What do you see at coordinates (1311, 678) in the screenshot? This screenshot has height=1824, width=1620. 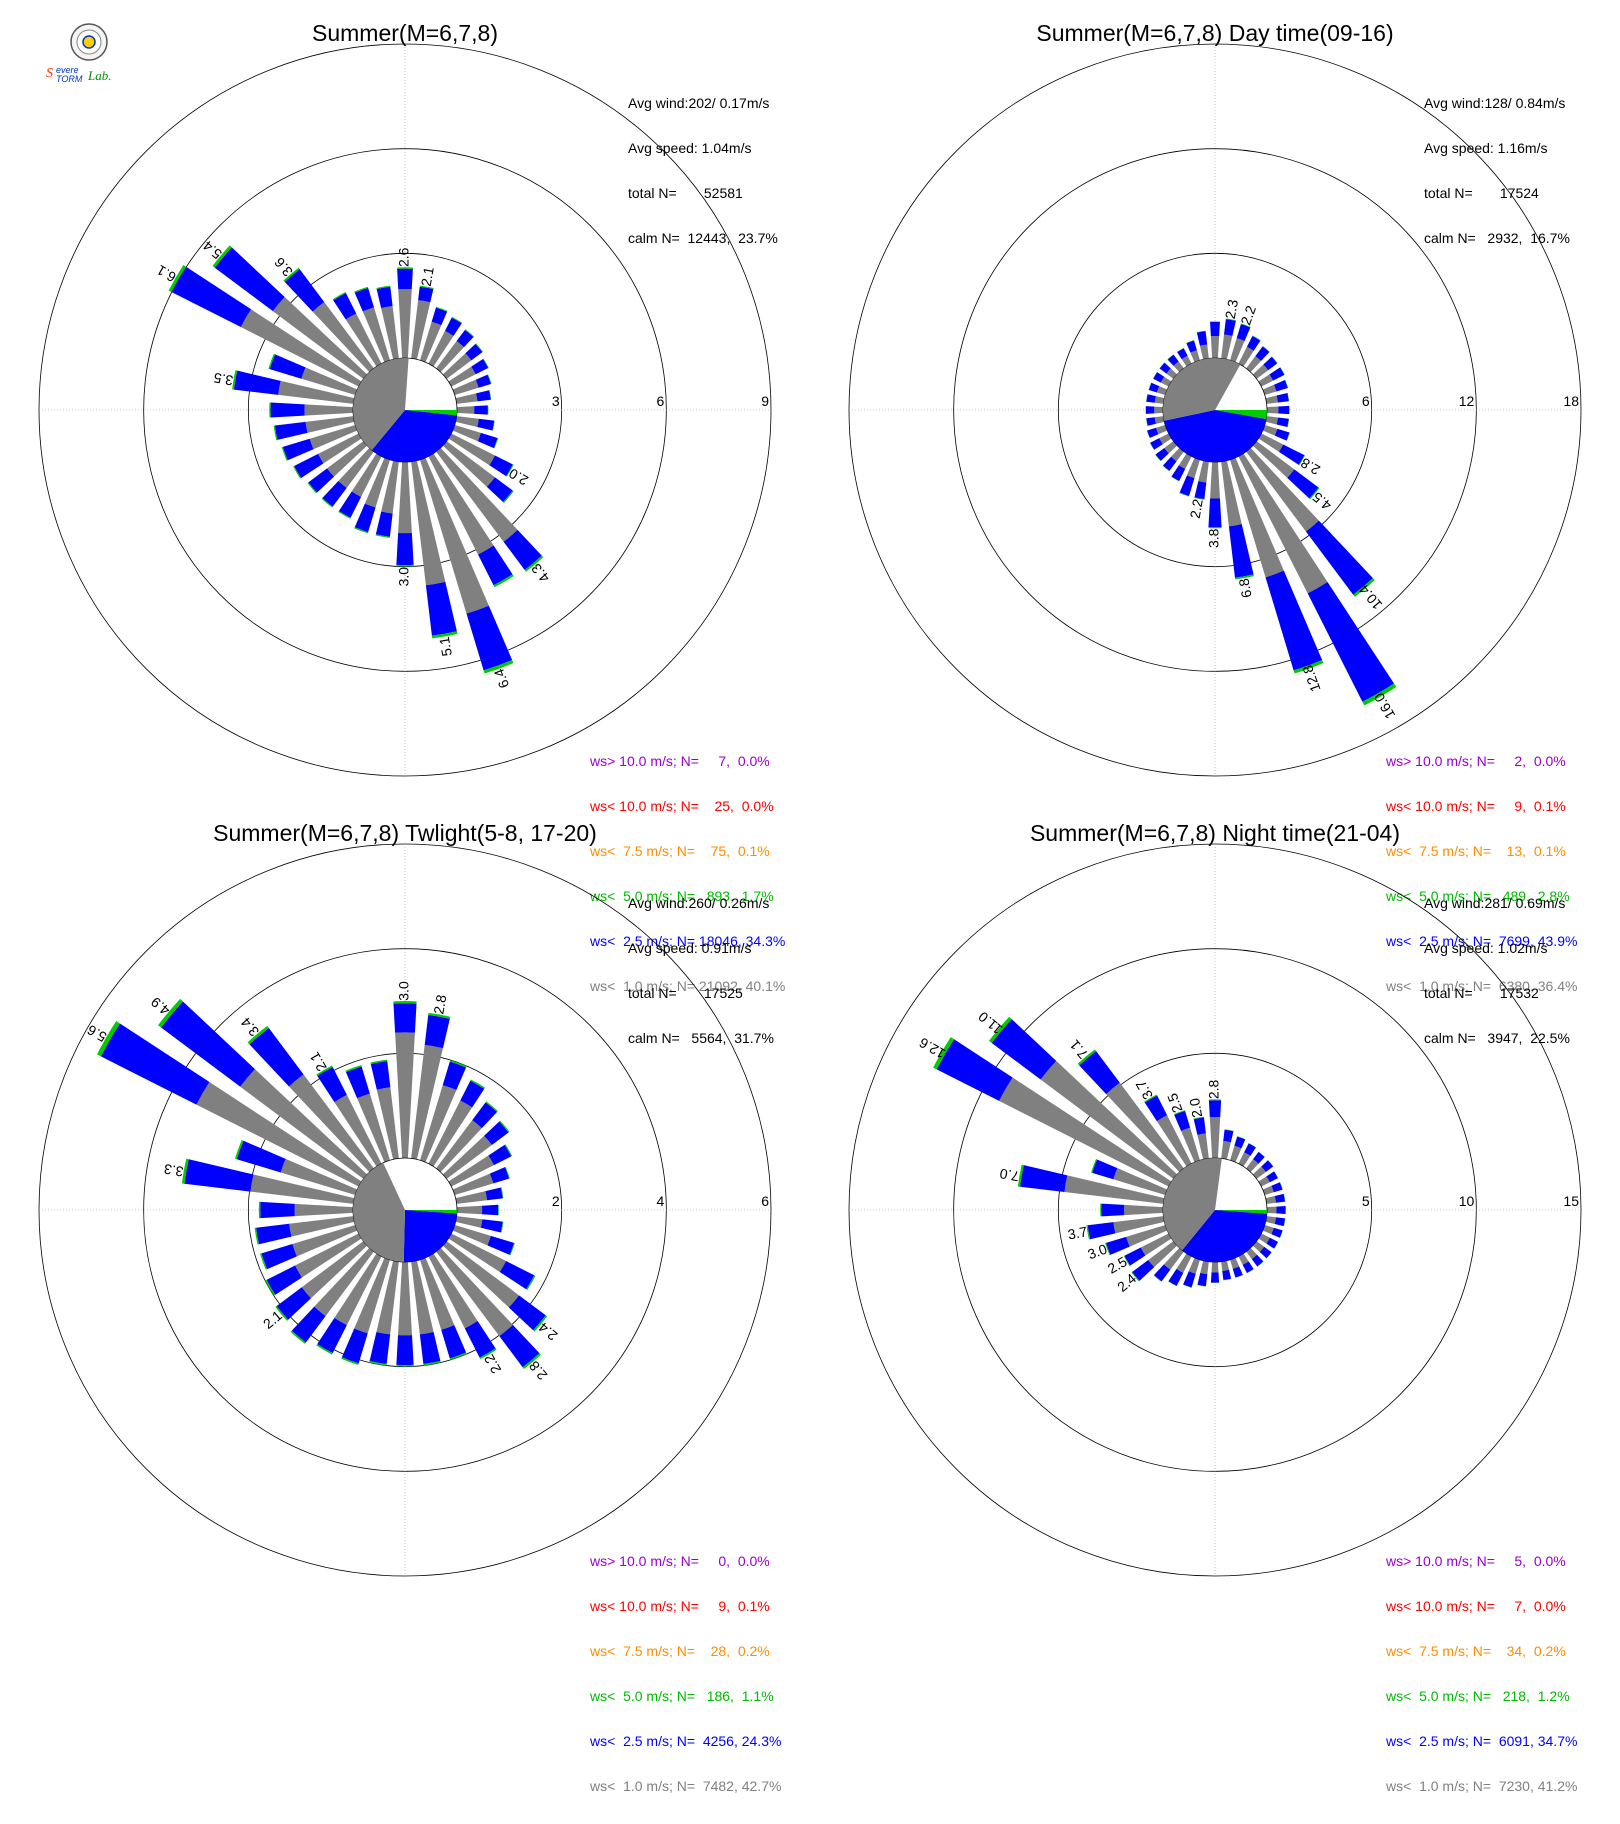 I see `bar-value-label: 12.8` at bounding box center [1311, 678].